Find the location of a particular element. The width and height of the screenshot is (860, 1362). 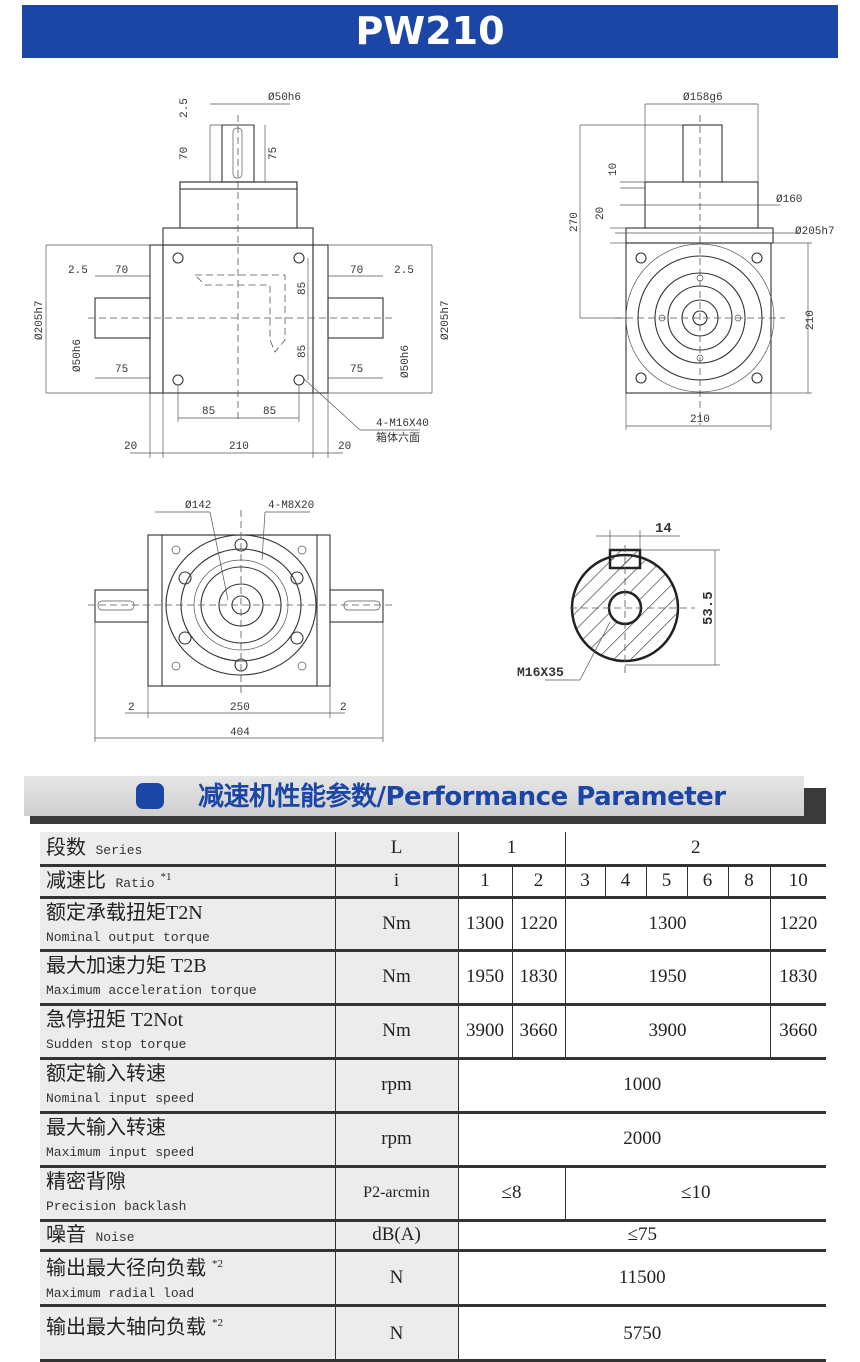

table-row-nominal-speed: 额定输入转速 Nominal input speed rpm 1000 is located at coordinates (433, 1086).